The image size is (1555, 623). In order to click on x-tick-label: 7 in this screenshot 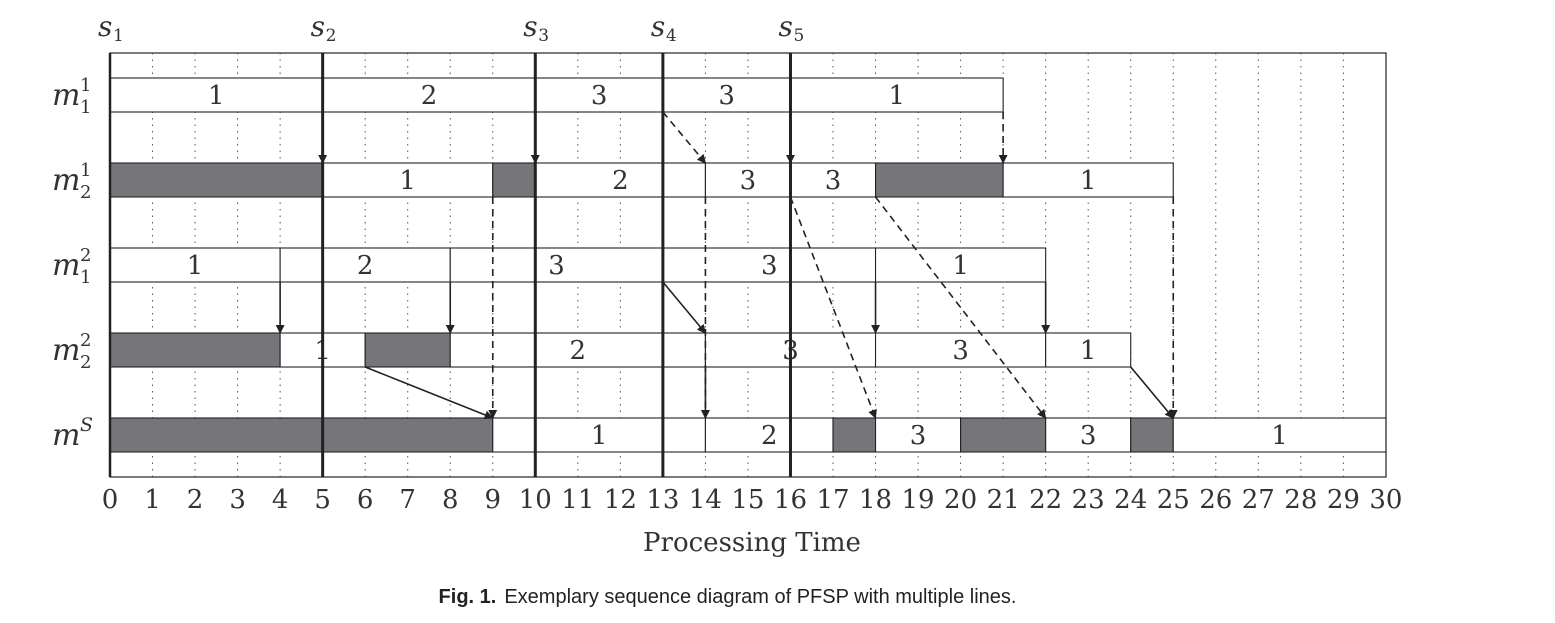, I will do `click(407, 500)`.